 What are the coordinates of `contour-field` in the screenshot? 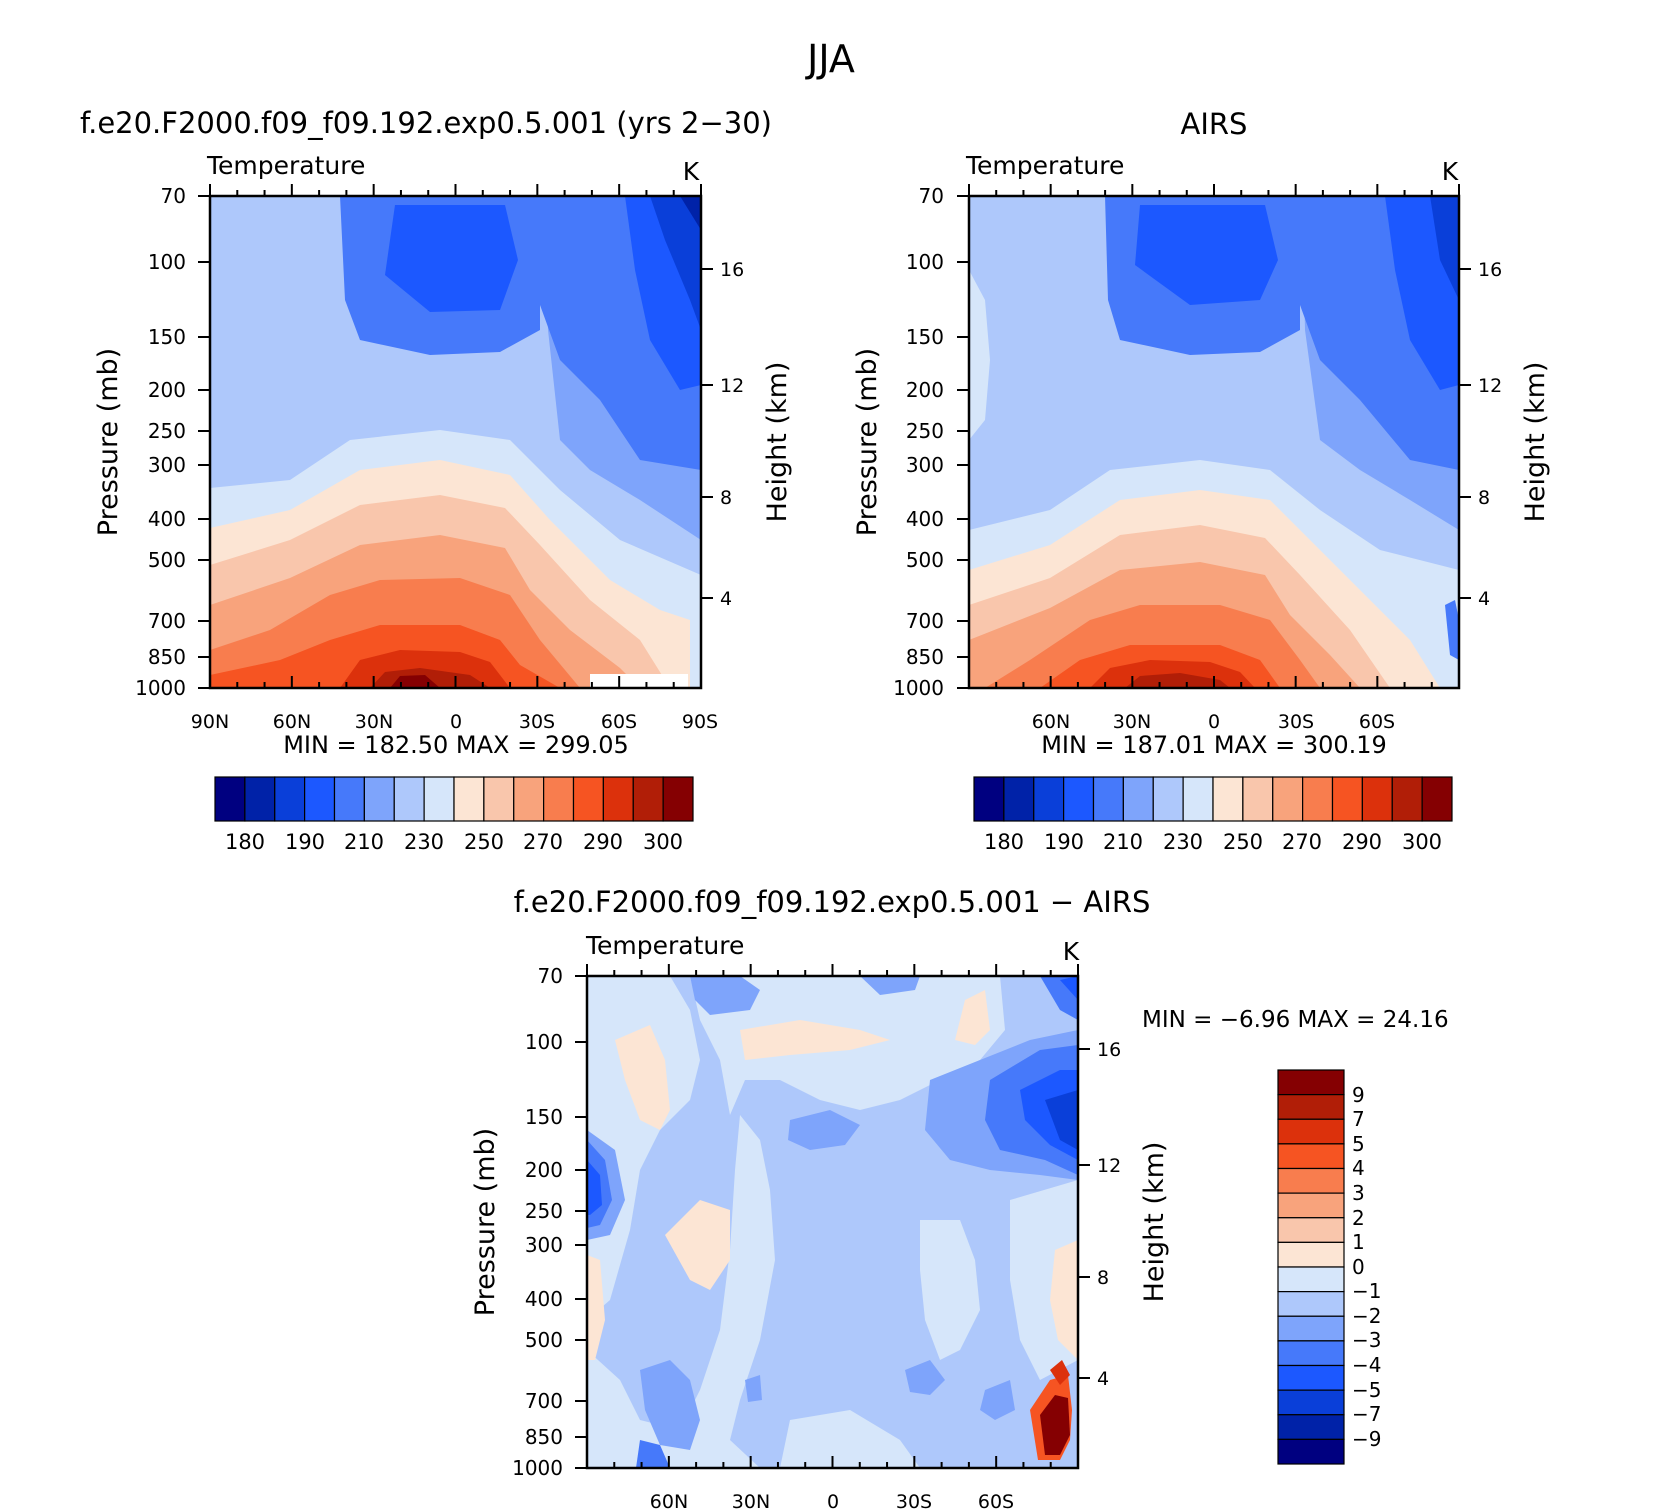 It's located at (1214, 442).